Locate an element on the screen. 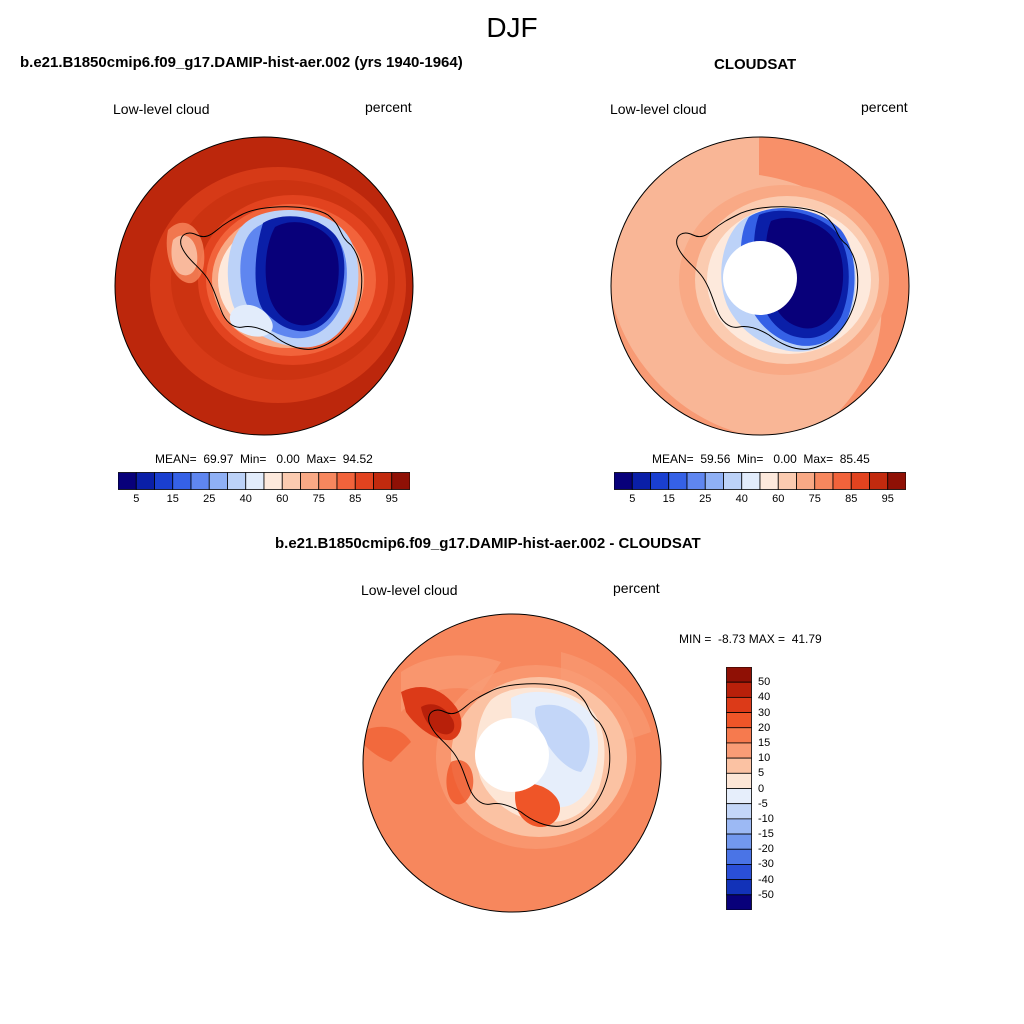 The image size is (1024, 1024). panel1-colorbar-tick-label: 95 is located at coordinates (391, 499).